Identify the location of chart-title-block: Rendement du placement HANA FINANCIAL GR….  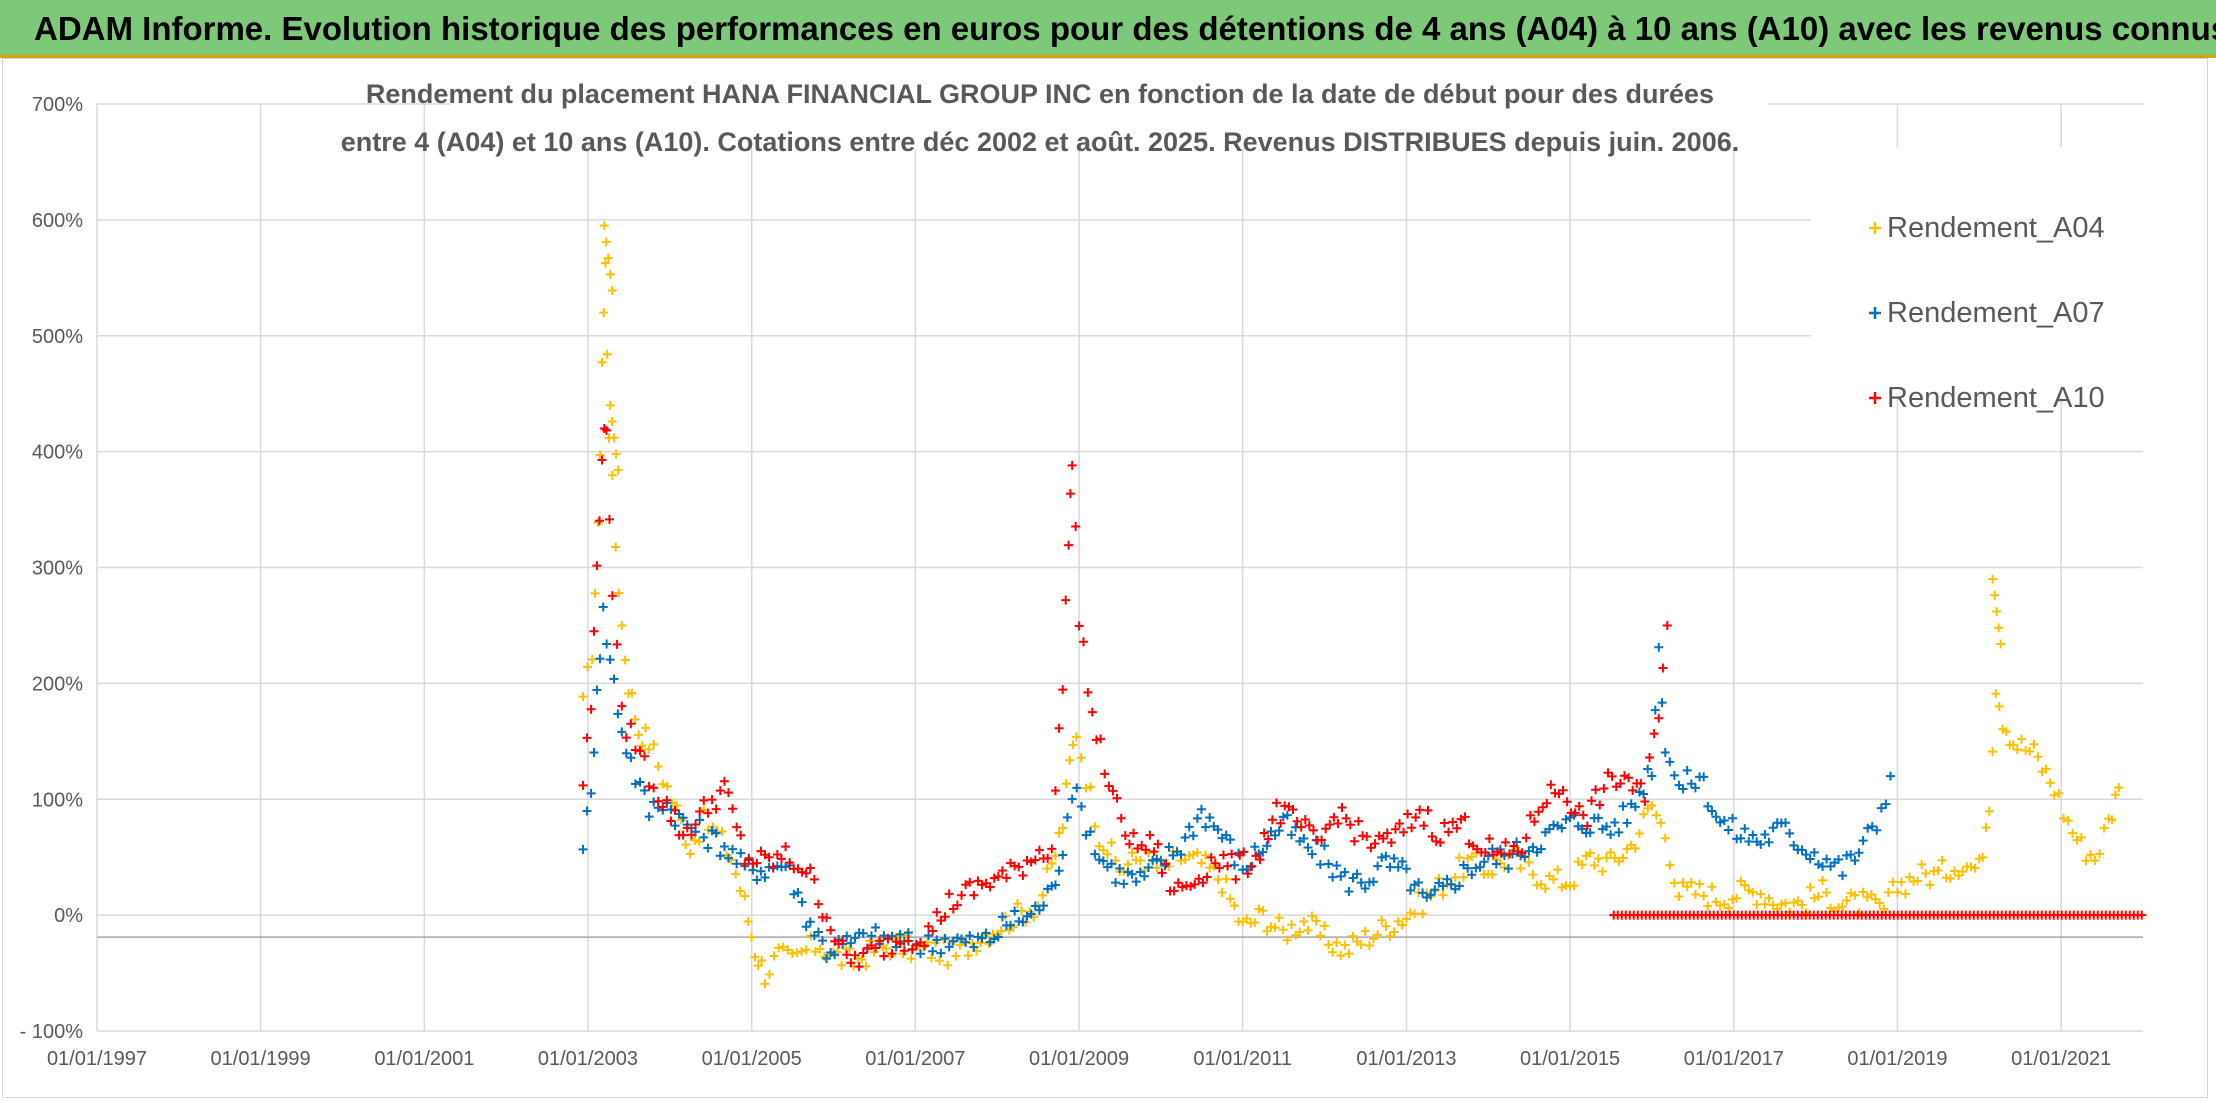
(1055, 109).